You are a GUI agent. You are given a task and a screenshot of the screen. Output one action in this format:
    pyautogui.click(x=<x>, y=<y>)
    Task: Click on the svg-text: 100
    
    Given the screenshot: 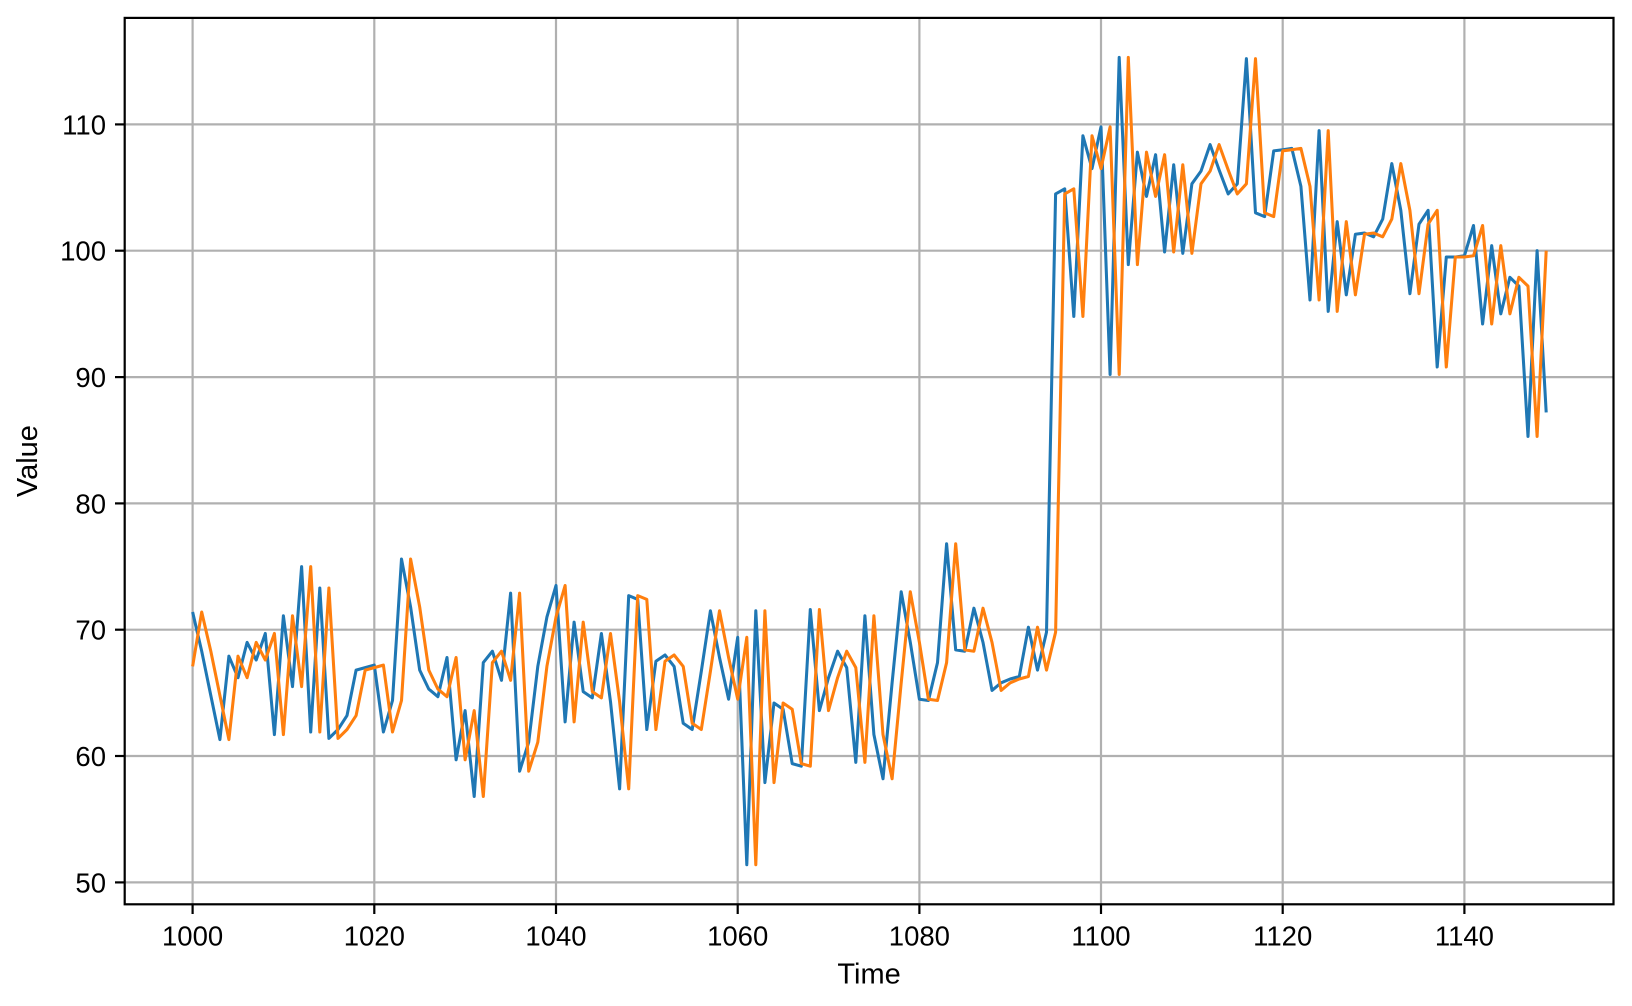 What is the action you would take?
    pyautogui.click(x=83, y=251)
    